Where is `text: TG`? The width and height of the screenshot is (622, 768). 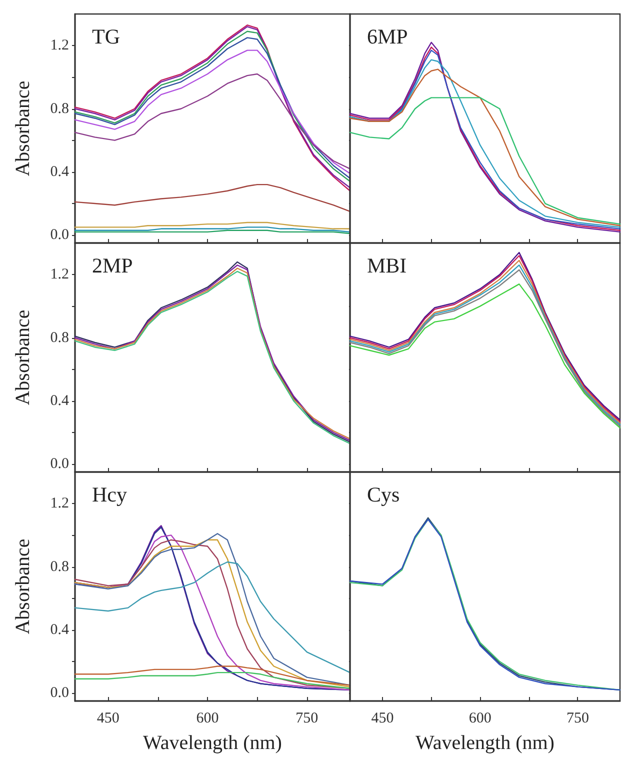
text: TG is located at coordinates (106, 36).